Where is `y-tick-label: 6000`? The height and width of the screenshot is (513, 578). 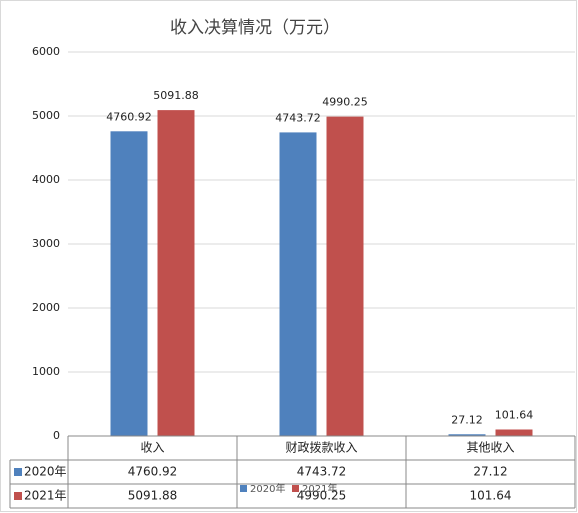 y-tick-label: 6000 is located at coordinates (46, 51).